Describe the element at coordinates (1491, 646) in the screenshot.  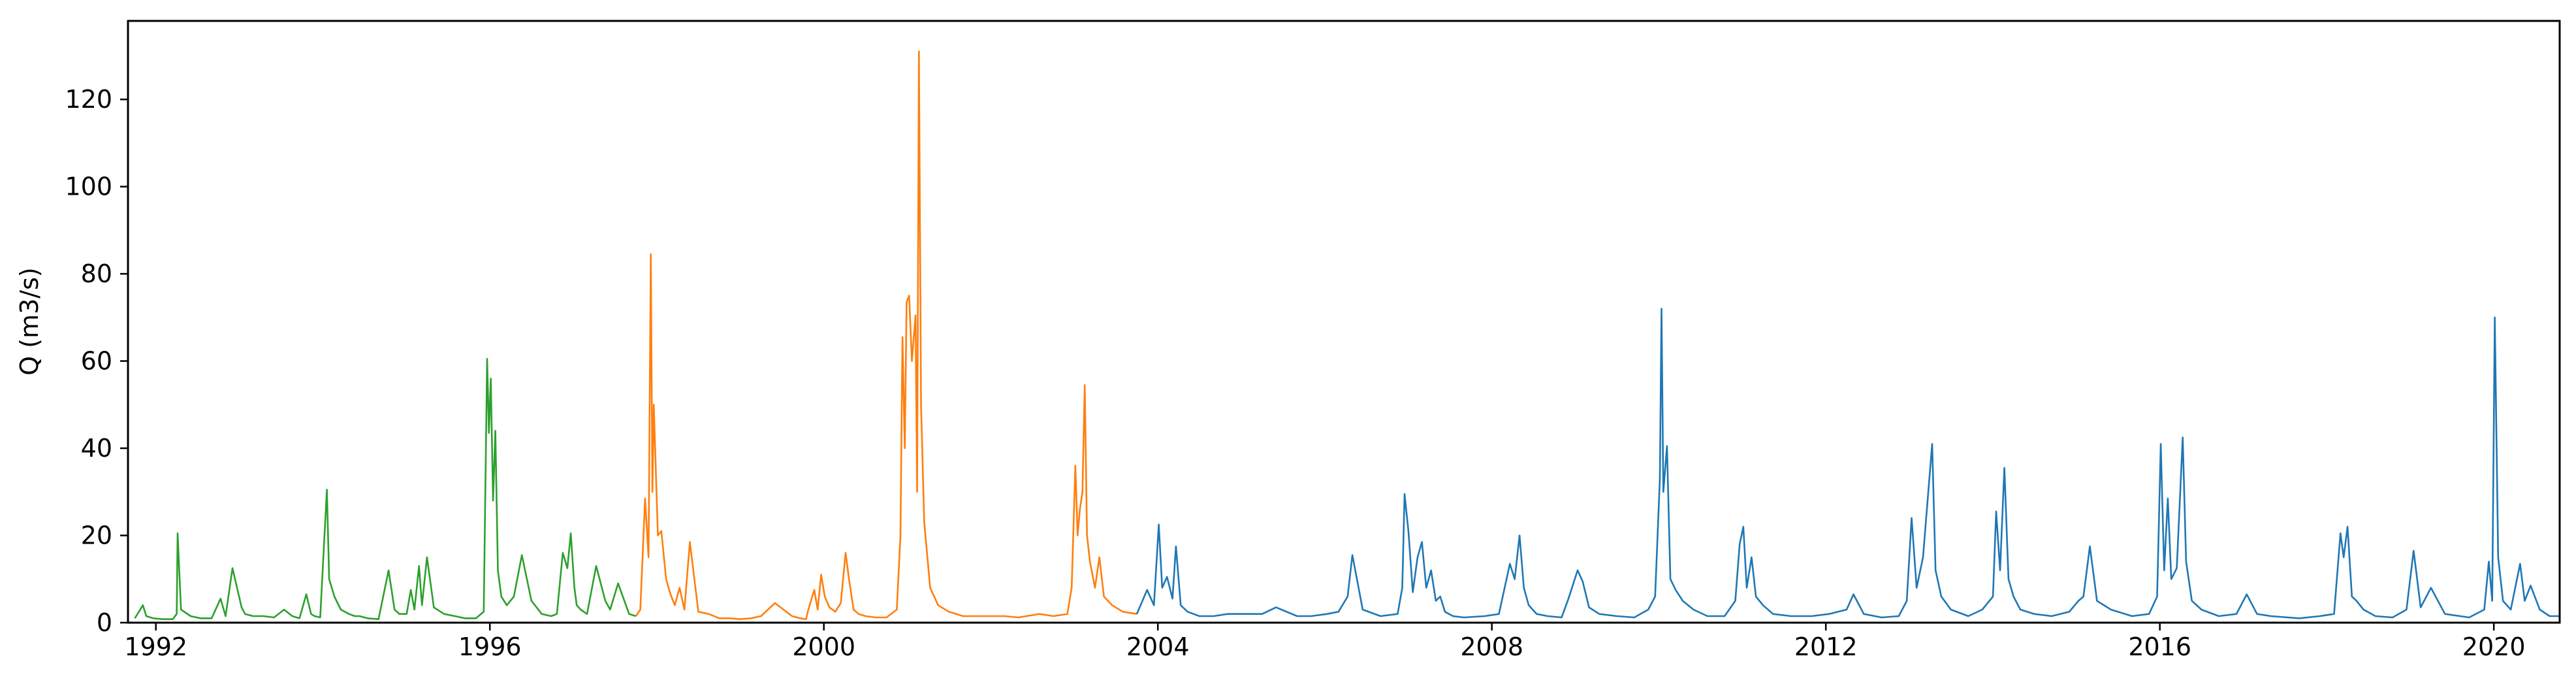
I see `x-tick-label: 2008` at that location.